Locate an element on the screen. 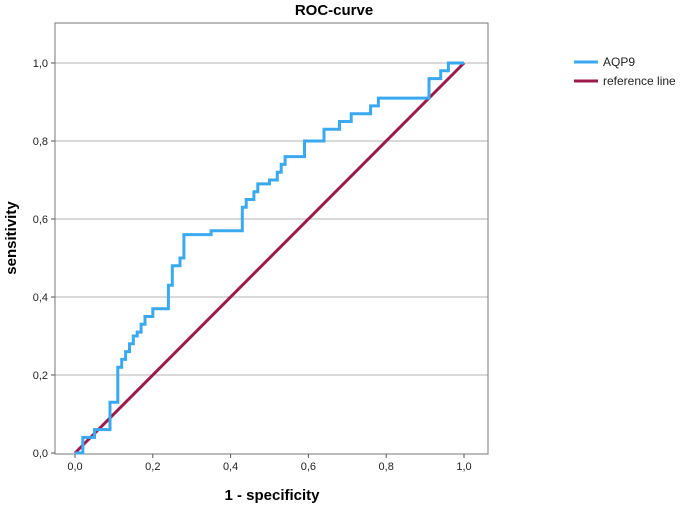 Image resolution: width=685 pixels, height=507 pixels. x-axis-ticks: 0,0 0,2 0,4 0,6 0,8 1,0 is located at coordinates (269, 463).